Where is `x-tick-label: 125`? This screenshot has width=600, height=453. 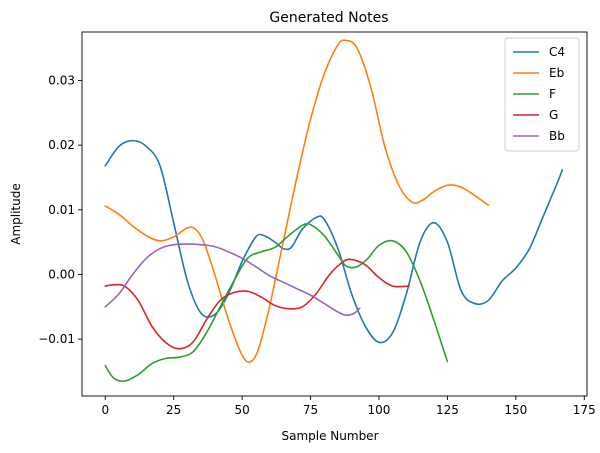
x-tick-label: 125 is located at coordinates (447, 410).